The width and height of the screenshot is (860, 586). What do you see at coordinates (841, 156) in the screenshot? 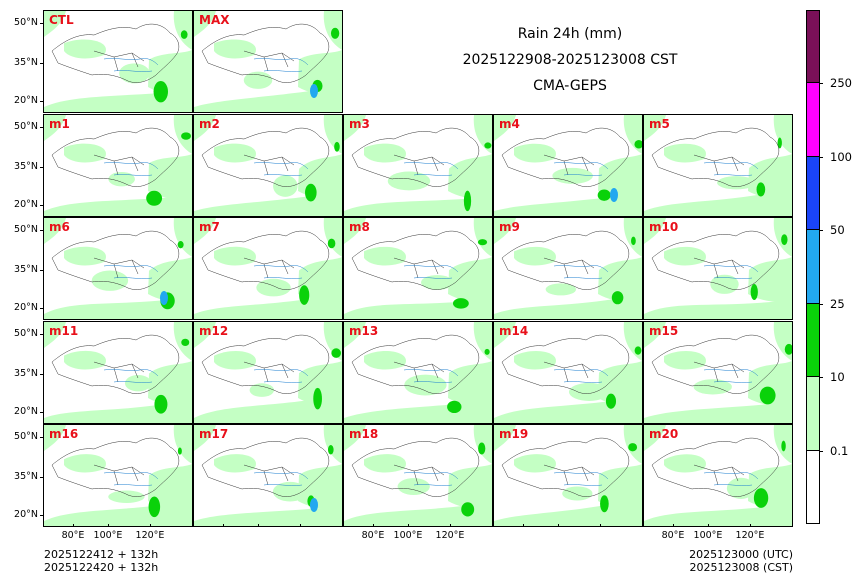
I see `colorbar-label: 100` at bounding box center [841, 156].